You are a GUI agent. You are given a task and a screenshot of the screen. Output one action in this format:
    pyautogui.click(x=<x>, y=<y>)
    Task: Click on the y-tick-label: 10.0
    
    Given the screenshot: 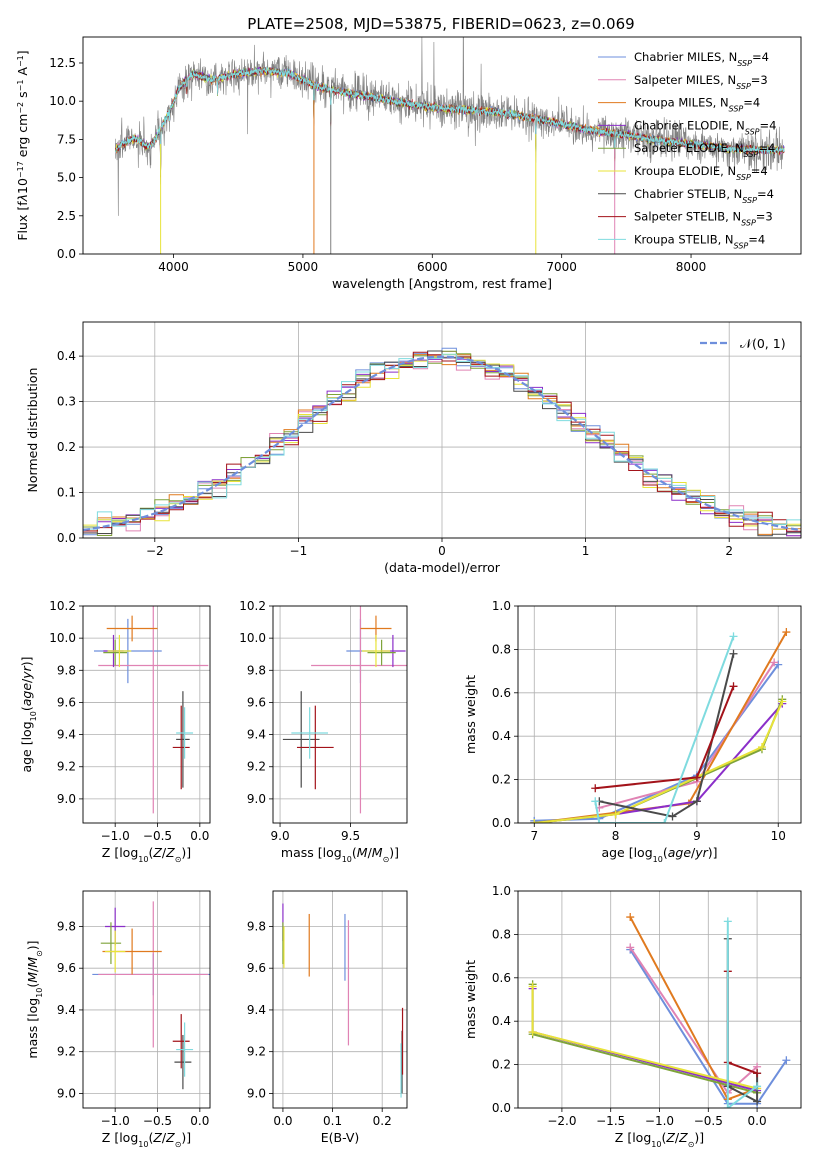 What is the action you would take?
    pyautogui.click(x=62, y=638)
    